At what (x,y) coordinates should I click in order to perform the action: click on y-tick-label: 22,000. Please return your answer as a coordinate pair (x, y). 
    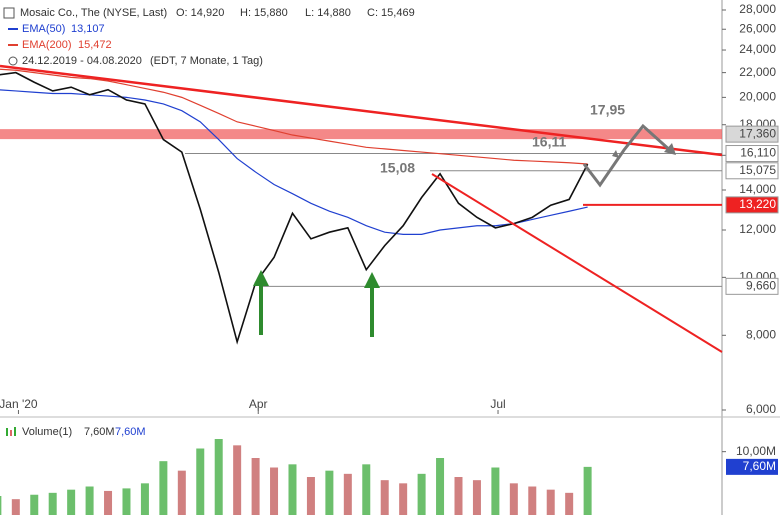
    Looking at the image, I should click on (757, 72).